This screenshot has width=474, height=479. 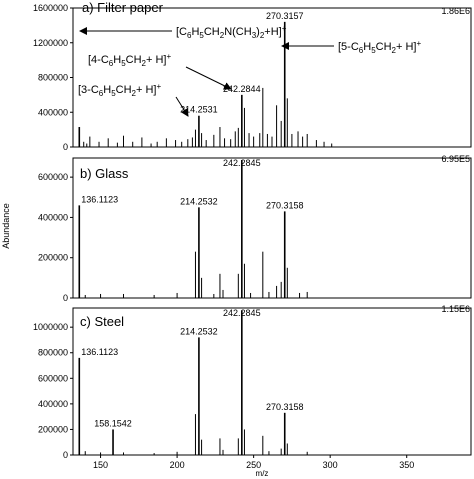 What do you see at coordinates (6, 226) in the screenshot?
I see `y-axis-label: Abundance` at bounding box center [6, 226].